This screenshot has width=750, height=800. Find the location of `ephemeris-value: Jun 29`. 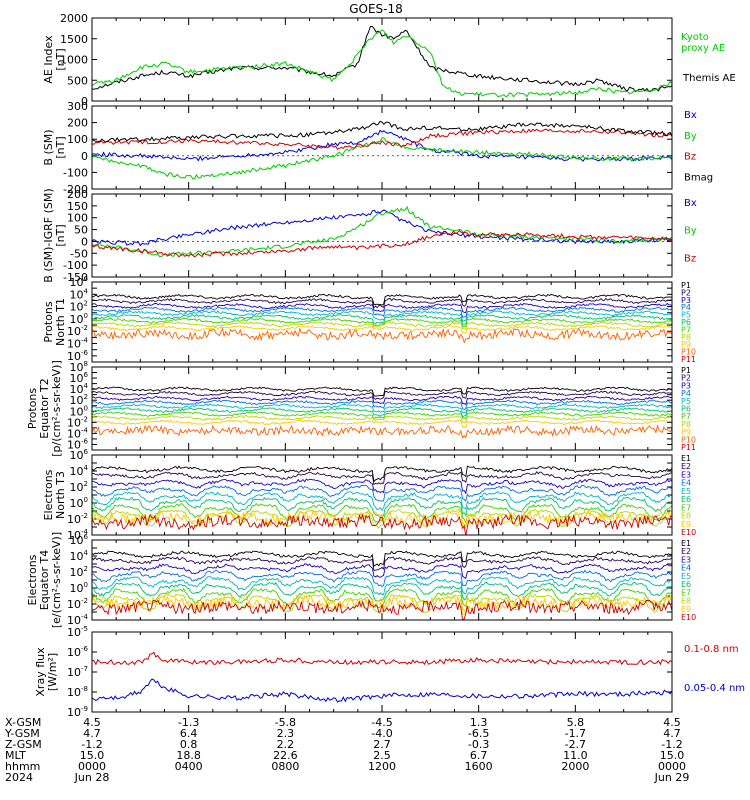

ephemeris-value: Jun 29 is located at coordinates (672, 777).